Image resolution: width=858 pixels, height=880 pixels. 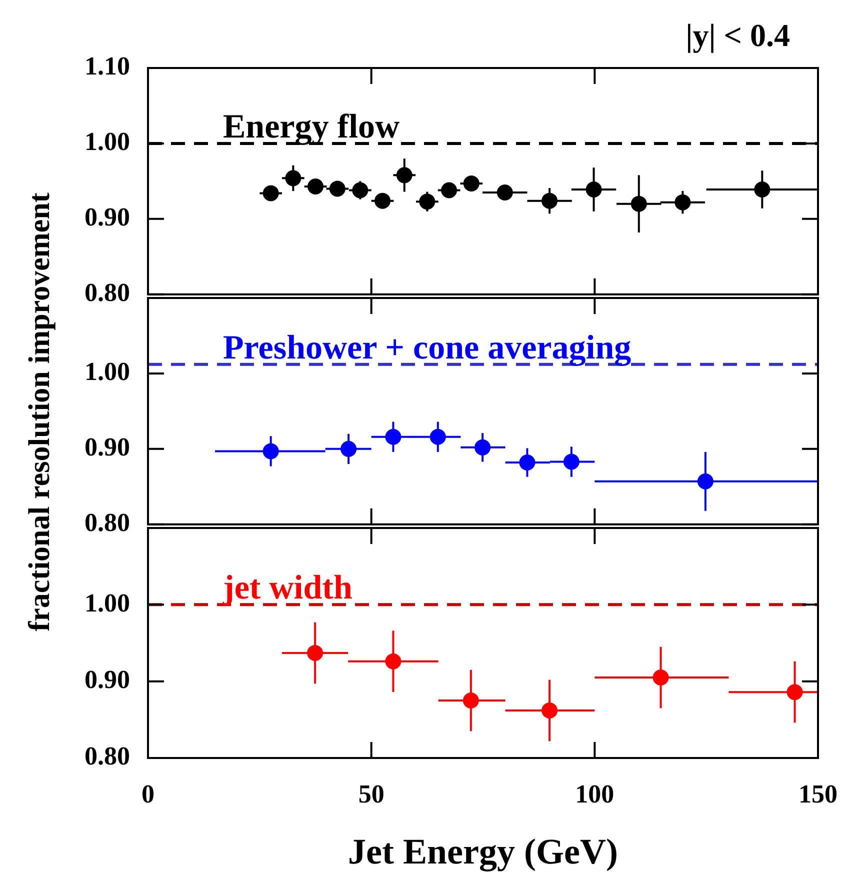 What do you see at coordinates (483, 852) in the screenshot?
I see `x-axis-title: Jet Energy (GeV)` at bounding box center [483, 852].